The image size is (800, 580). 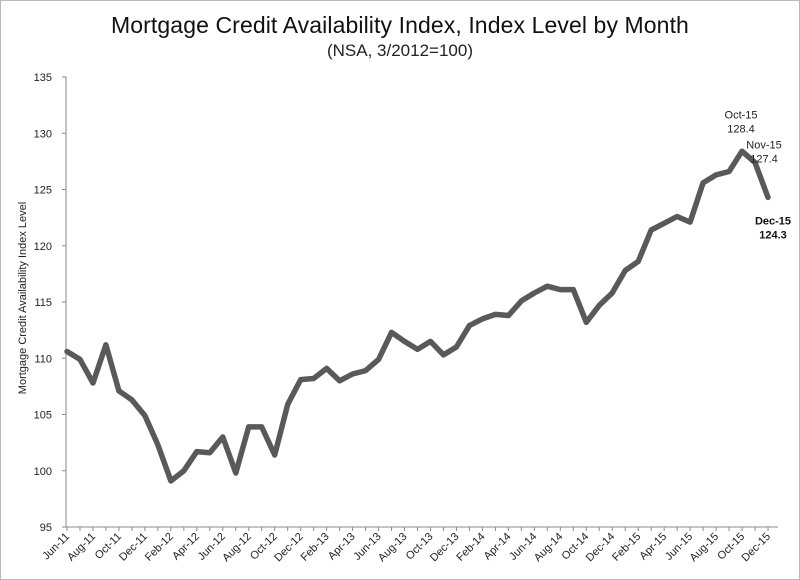 I want to click on y-tick-label: 115, so click(x=43, y=303).